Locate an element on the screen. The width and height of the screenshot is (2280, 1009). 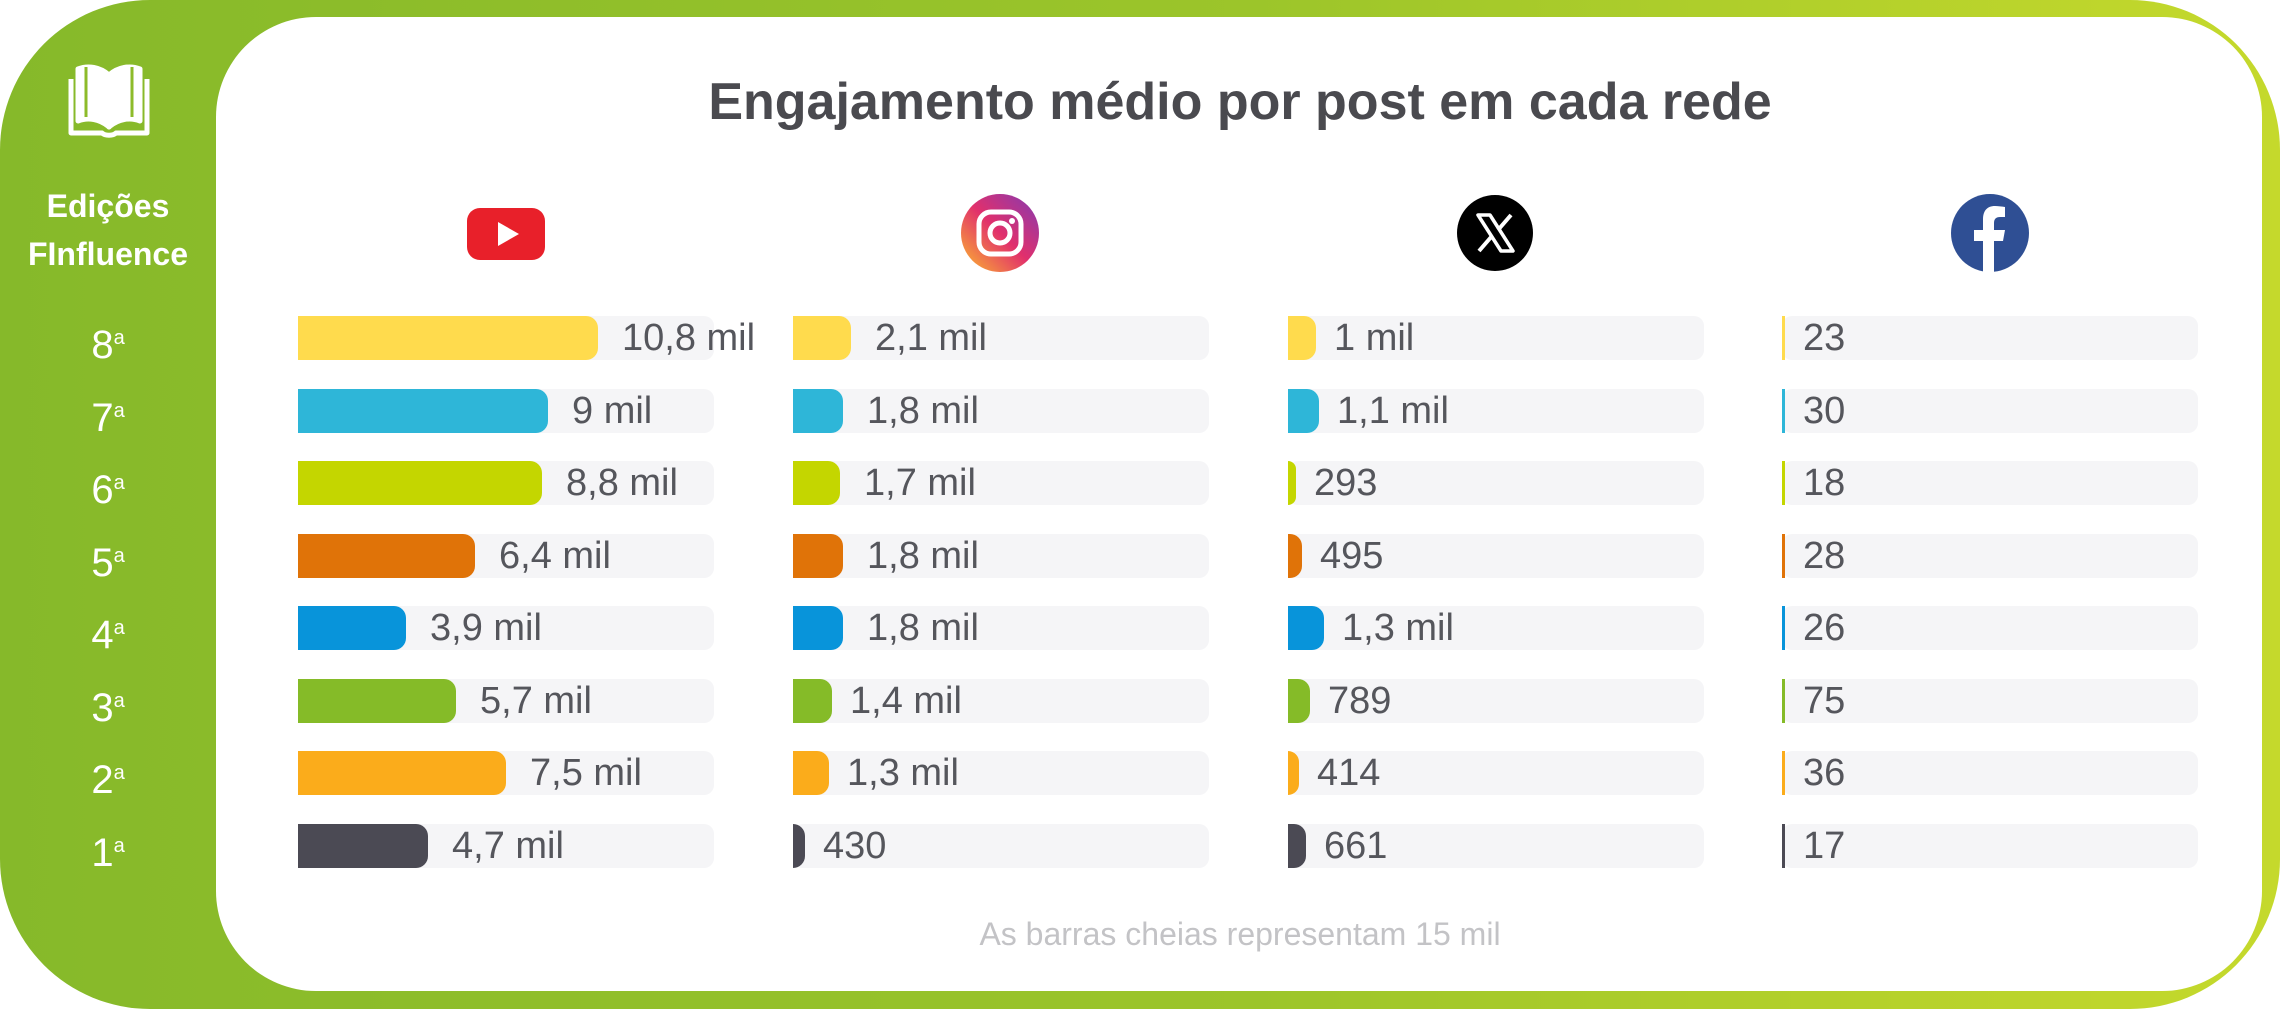
bar-youtube-5ª is located at coordinates (386, 556).